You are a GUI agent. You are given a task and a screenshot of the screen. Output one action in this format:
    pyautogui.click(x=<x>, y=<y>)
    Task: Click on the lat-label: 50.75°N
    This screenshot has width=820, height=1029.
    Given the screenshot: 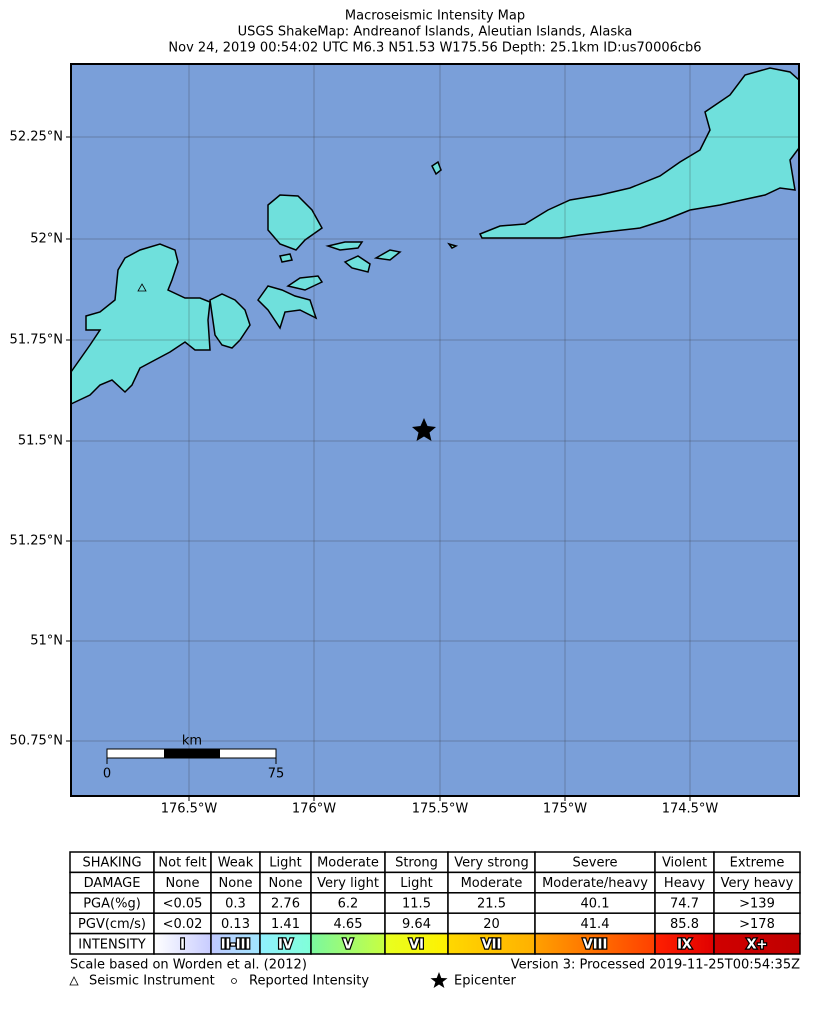 What is the action you would take?
    pyautogui.click(x=36, y=741)
    